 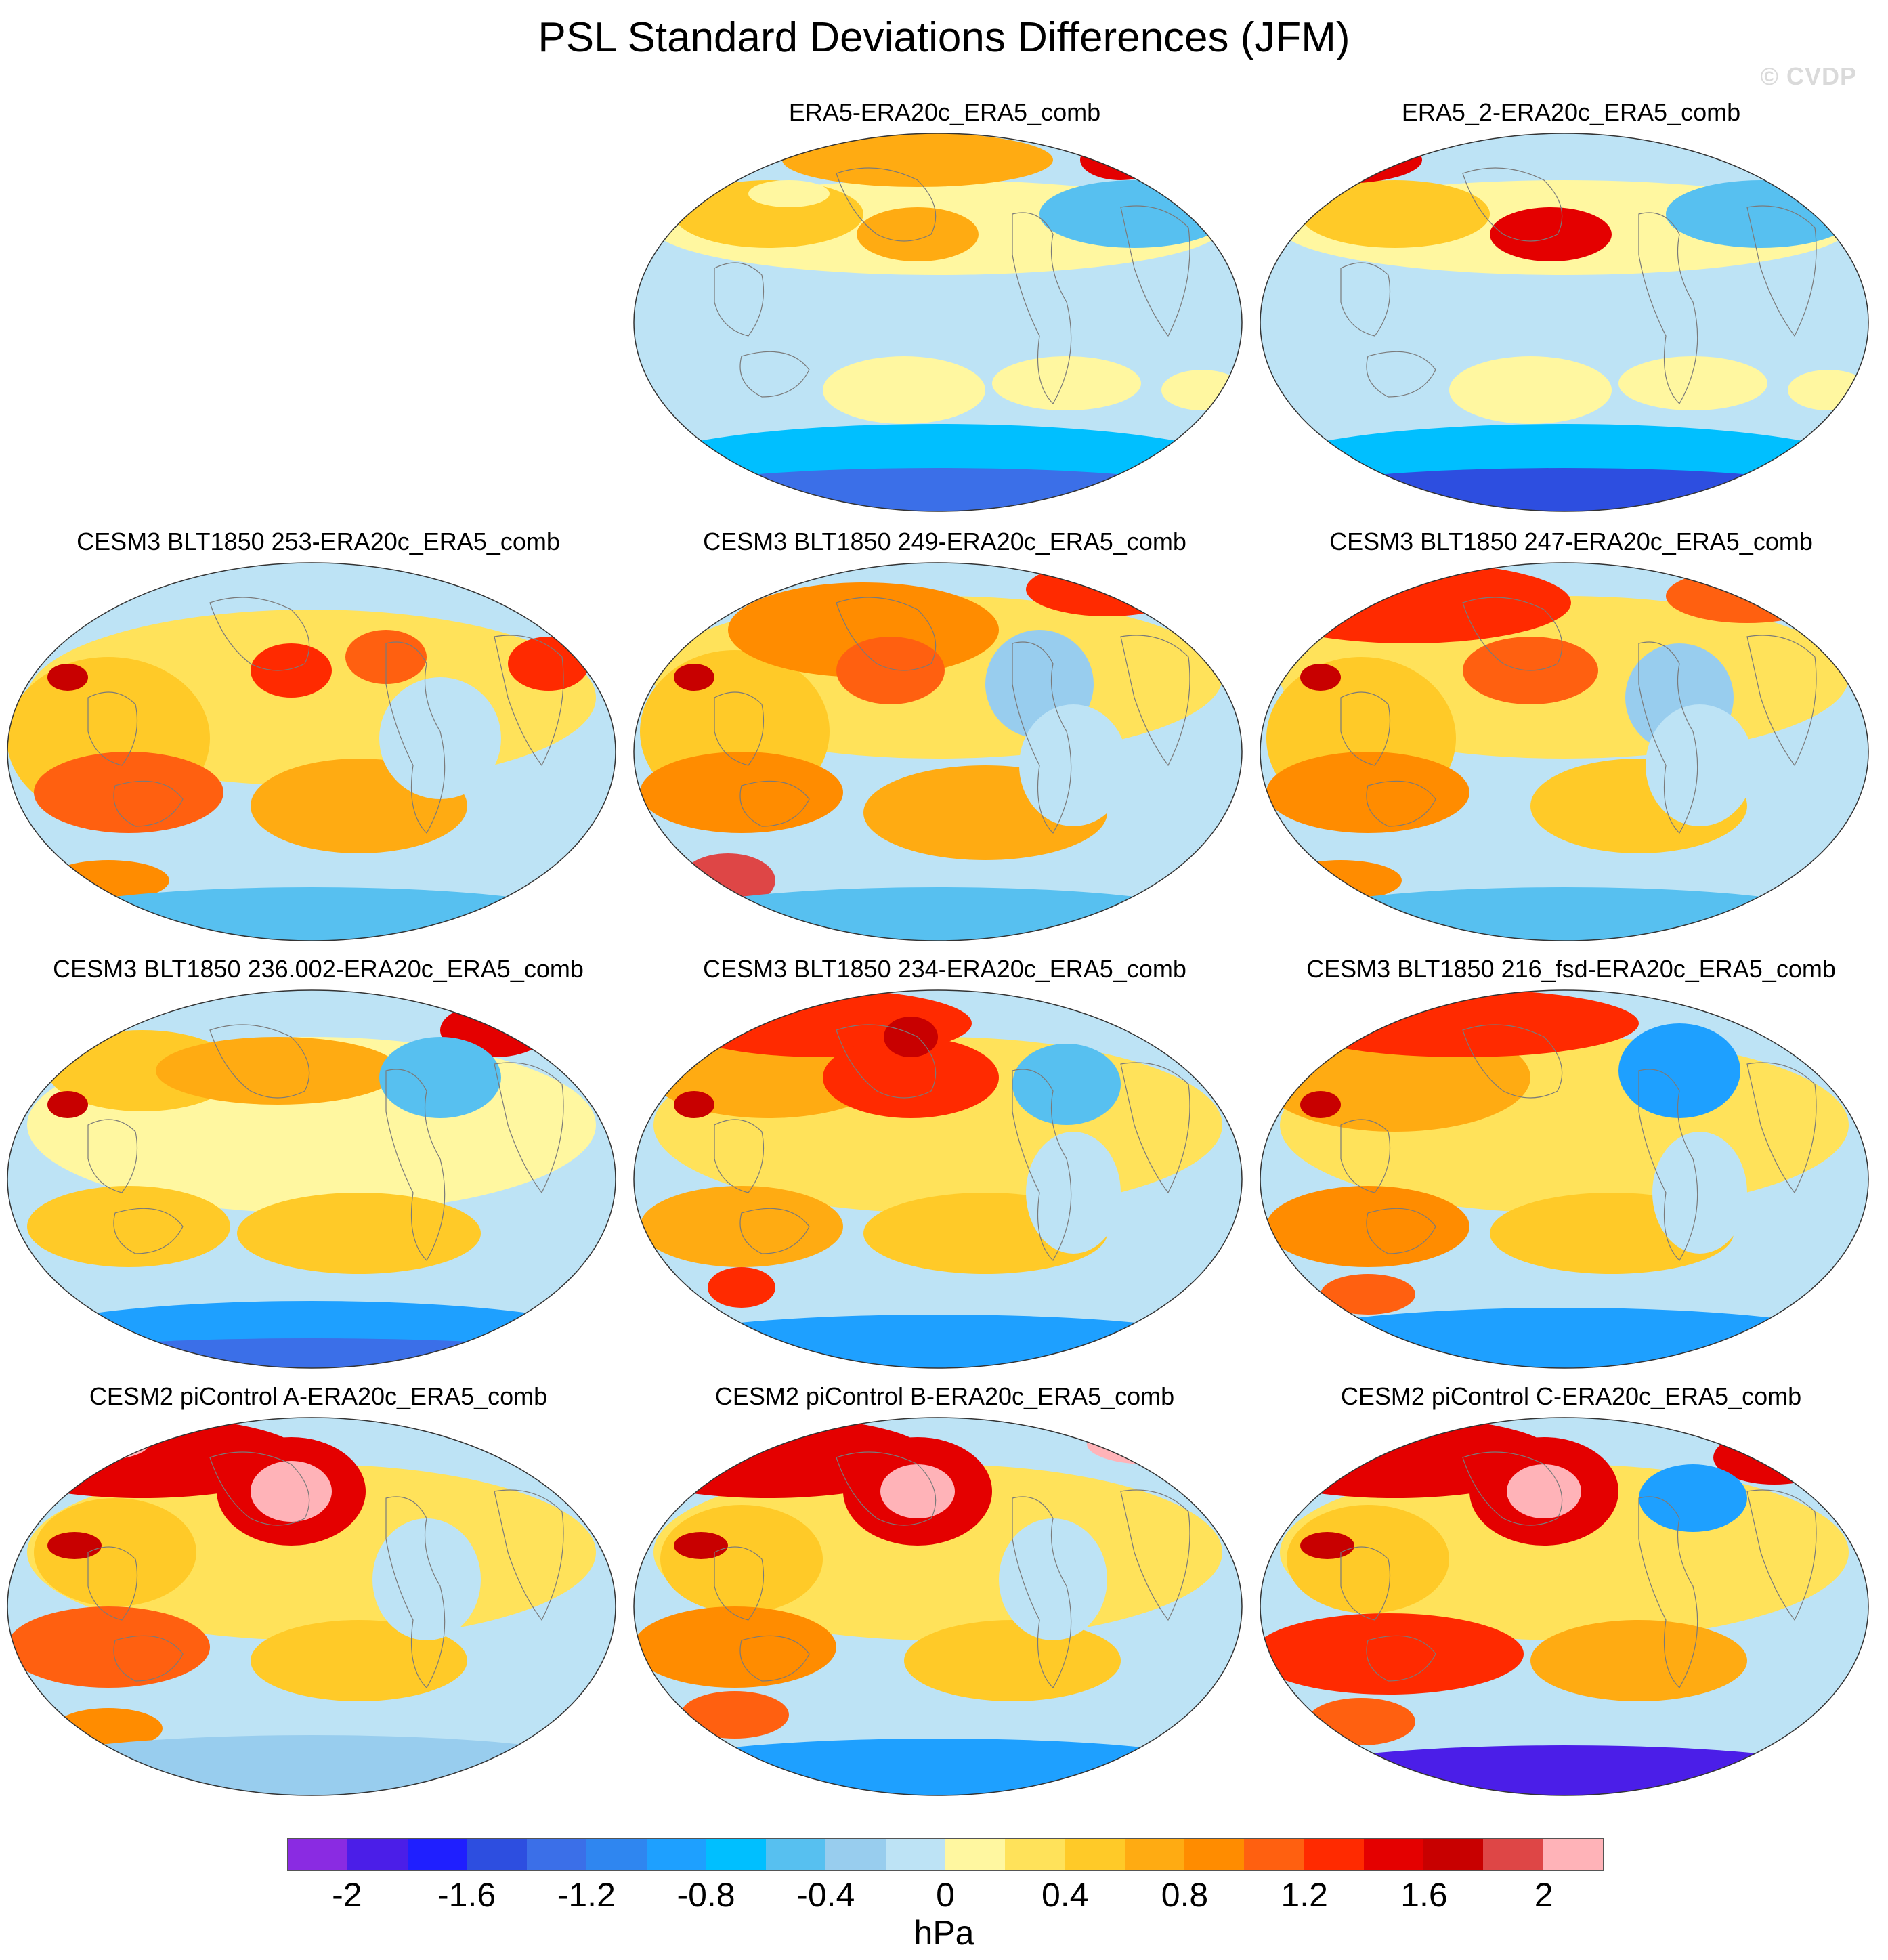 I want to click on map-panel-title: CESM3 BLT1850 236.002-ERA20c_ERA5_comb, so click(x=318, y=969).